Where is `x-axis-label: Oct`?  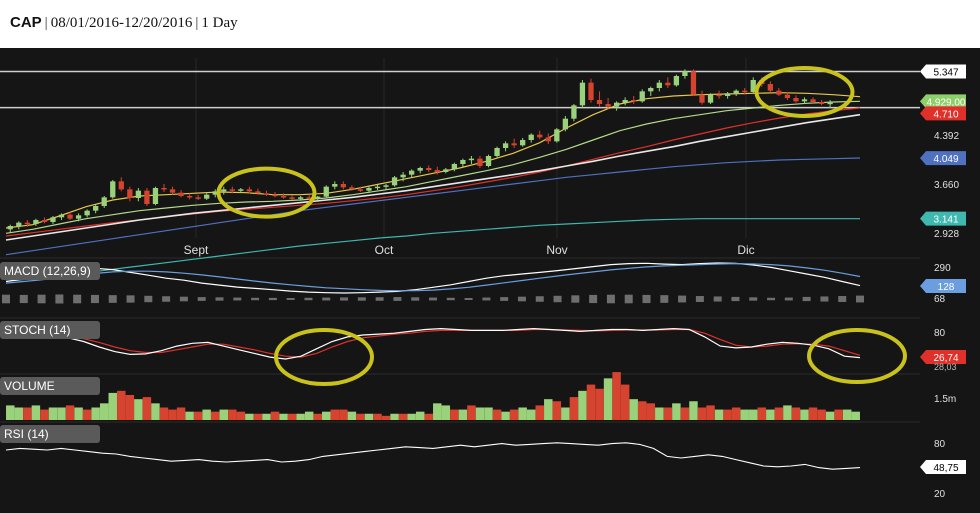 x-axis-label: Oct is located at coordinates (384, 250).